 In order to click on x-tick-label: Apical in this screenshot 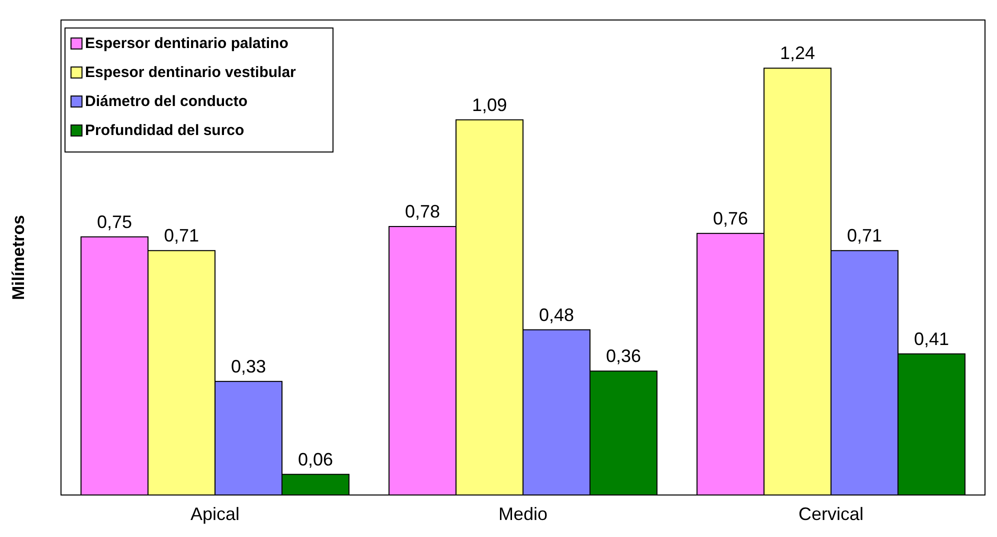, I will do `click(215, 514)`.